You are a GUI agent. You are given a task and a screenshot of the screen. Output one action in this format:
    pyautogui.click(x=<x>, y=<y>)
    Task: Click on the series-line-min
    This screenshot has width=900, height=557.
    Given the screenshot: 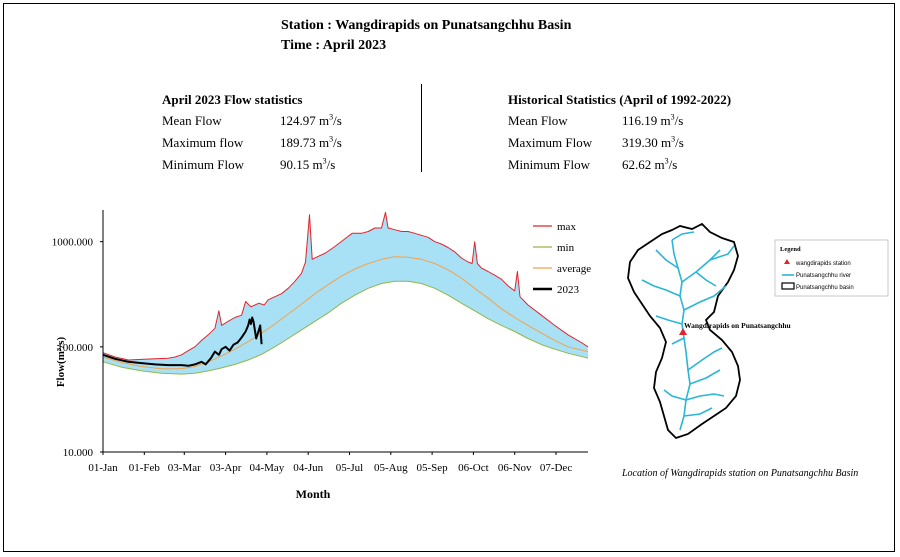 What is the action you would take?
    pyautogui.click(x=345, y=327)
    